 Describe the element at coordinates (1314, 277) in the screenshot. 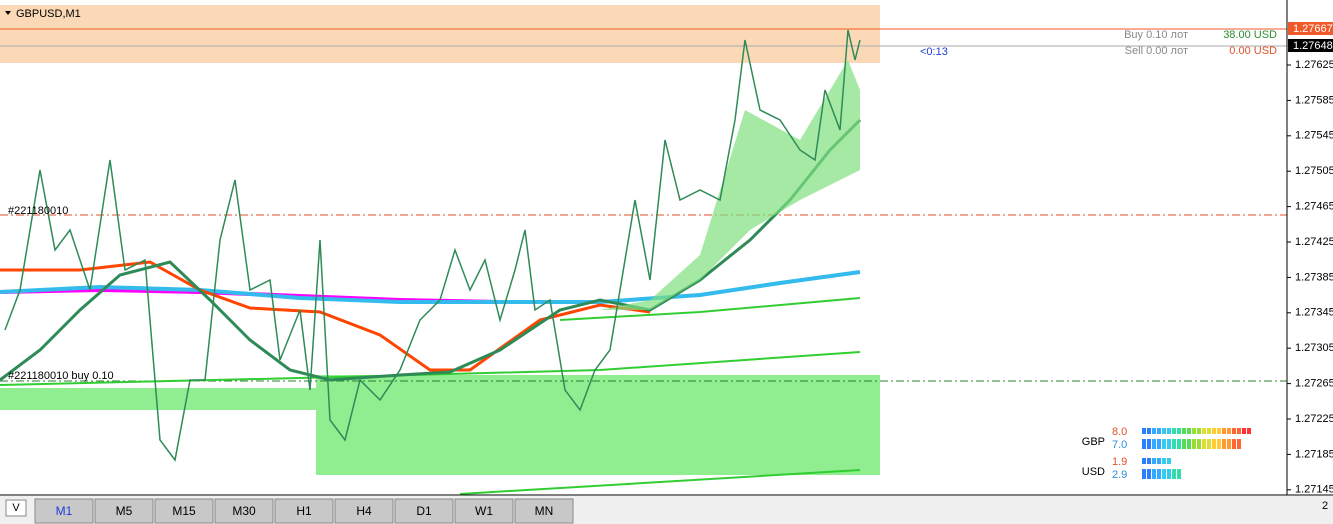

I see `axis-label: 1.27385` at that location.